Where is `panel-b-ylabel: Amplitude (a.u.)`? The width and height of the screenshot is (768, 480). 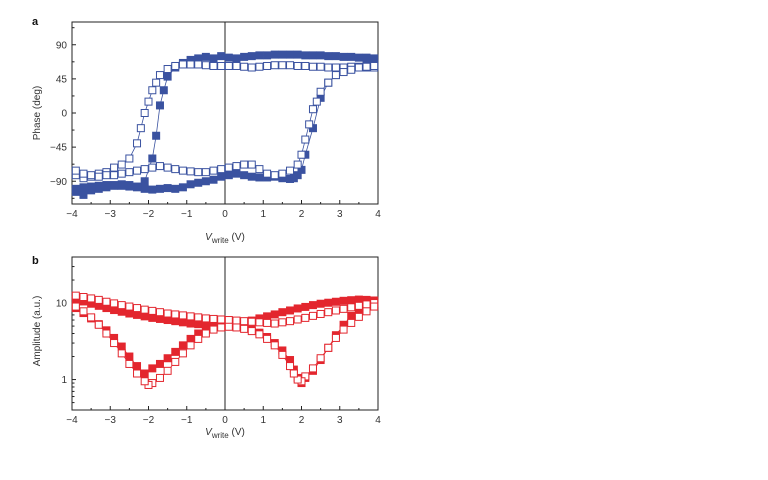
panel-b-ylabel: Amplitude (a.u.) is located at coordinates (37, 331).